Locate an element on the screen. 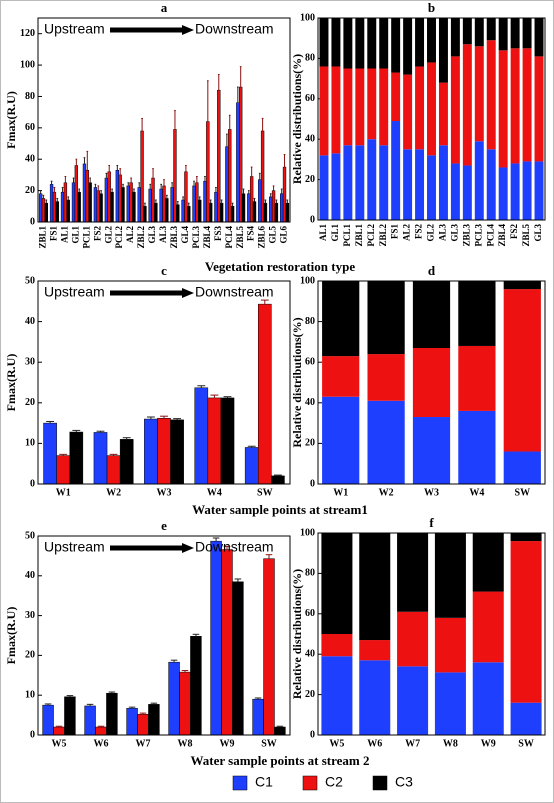 This screenshot has height=803, width=554. y-tick-label: 20 is located at coordinates (30, 655).